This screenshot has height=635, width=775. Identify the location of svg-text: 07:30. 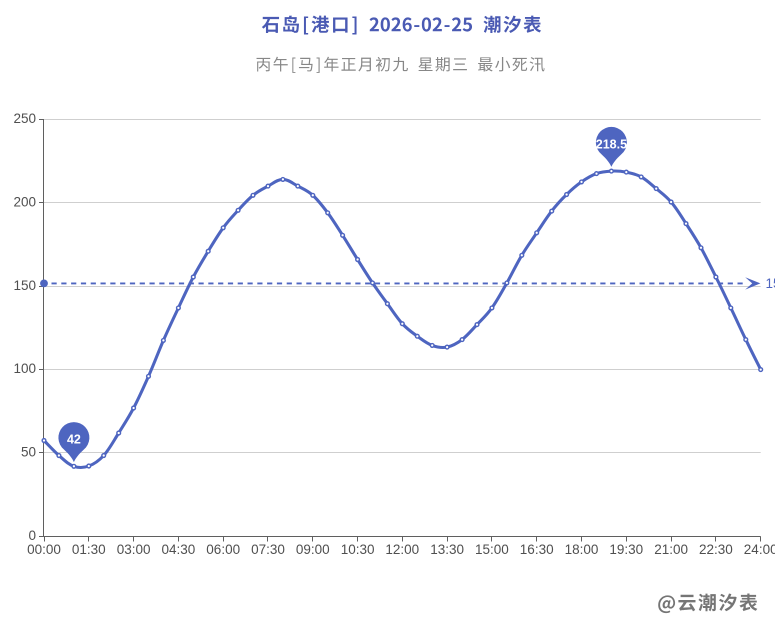
(268, 549).